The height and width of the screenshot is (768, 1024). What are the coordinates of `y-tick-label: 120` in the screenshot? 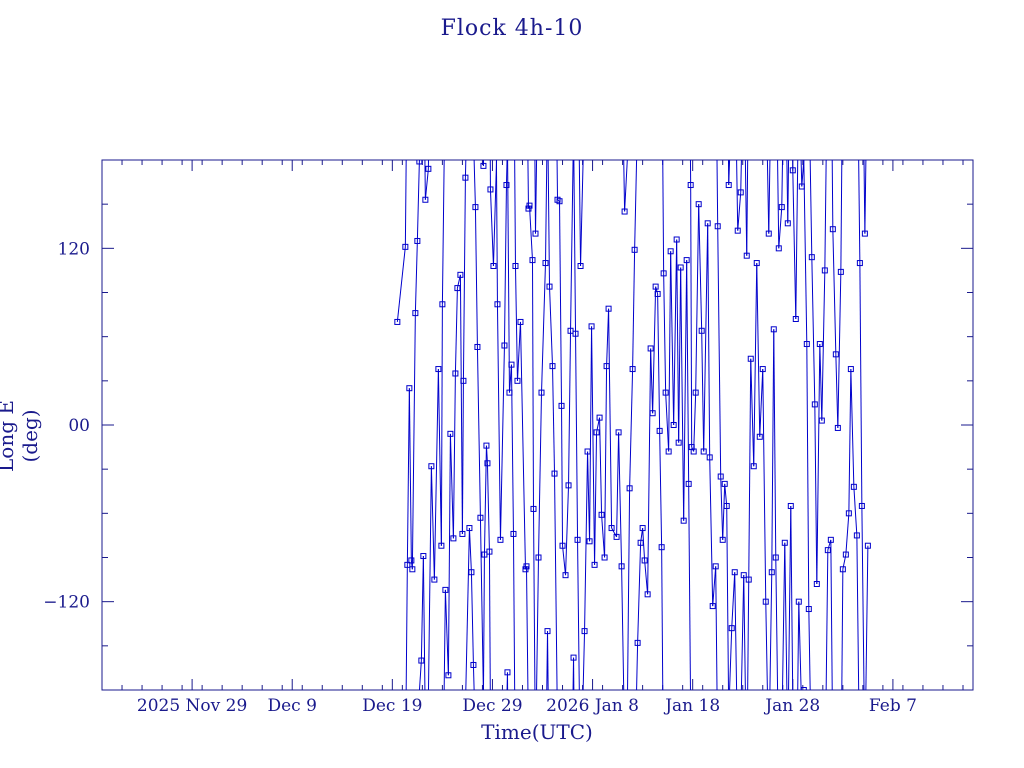 It's located at (74, 249).